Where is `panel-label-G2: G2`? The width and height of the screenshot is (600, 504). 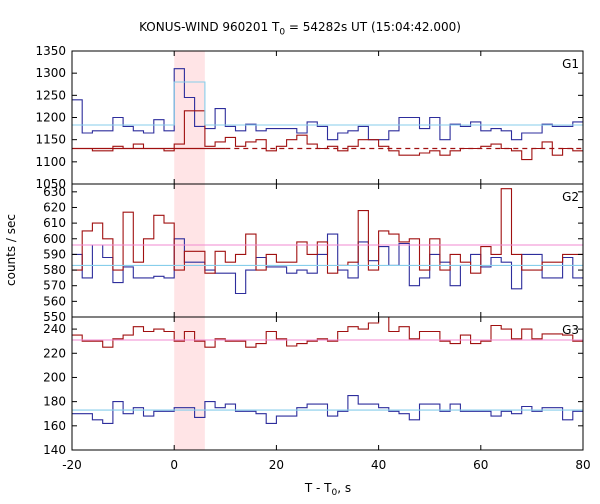
panel-label-G2: G2 is located at coordinates (570, 197).